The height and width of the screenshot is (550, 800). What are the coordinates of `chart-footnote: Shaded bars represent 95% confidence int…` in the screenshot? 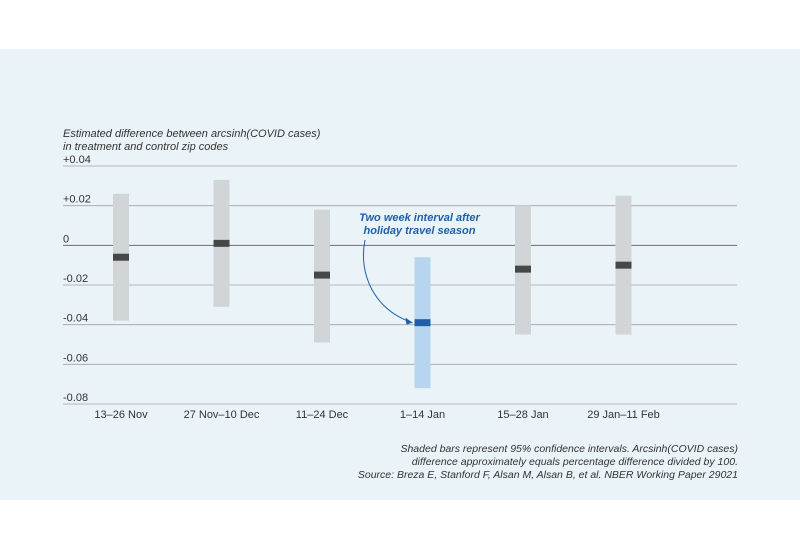 It's located at (478, 462).